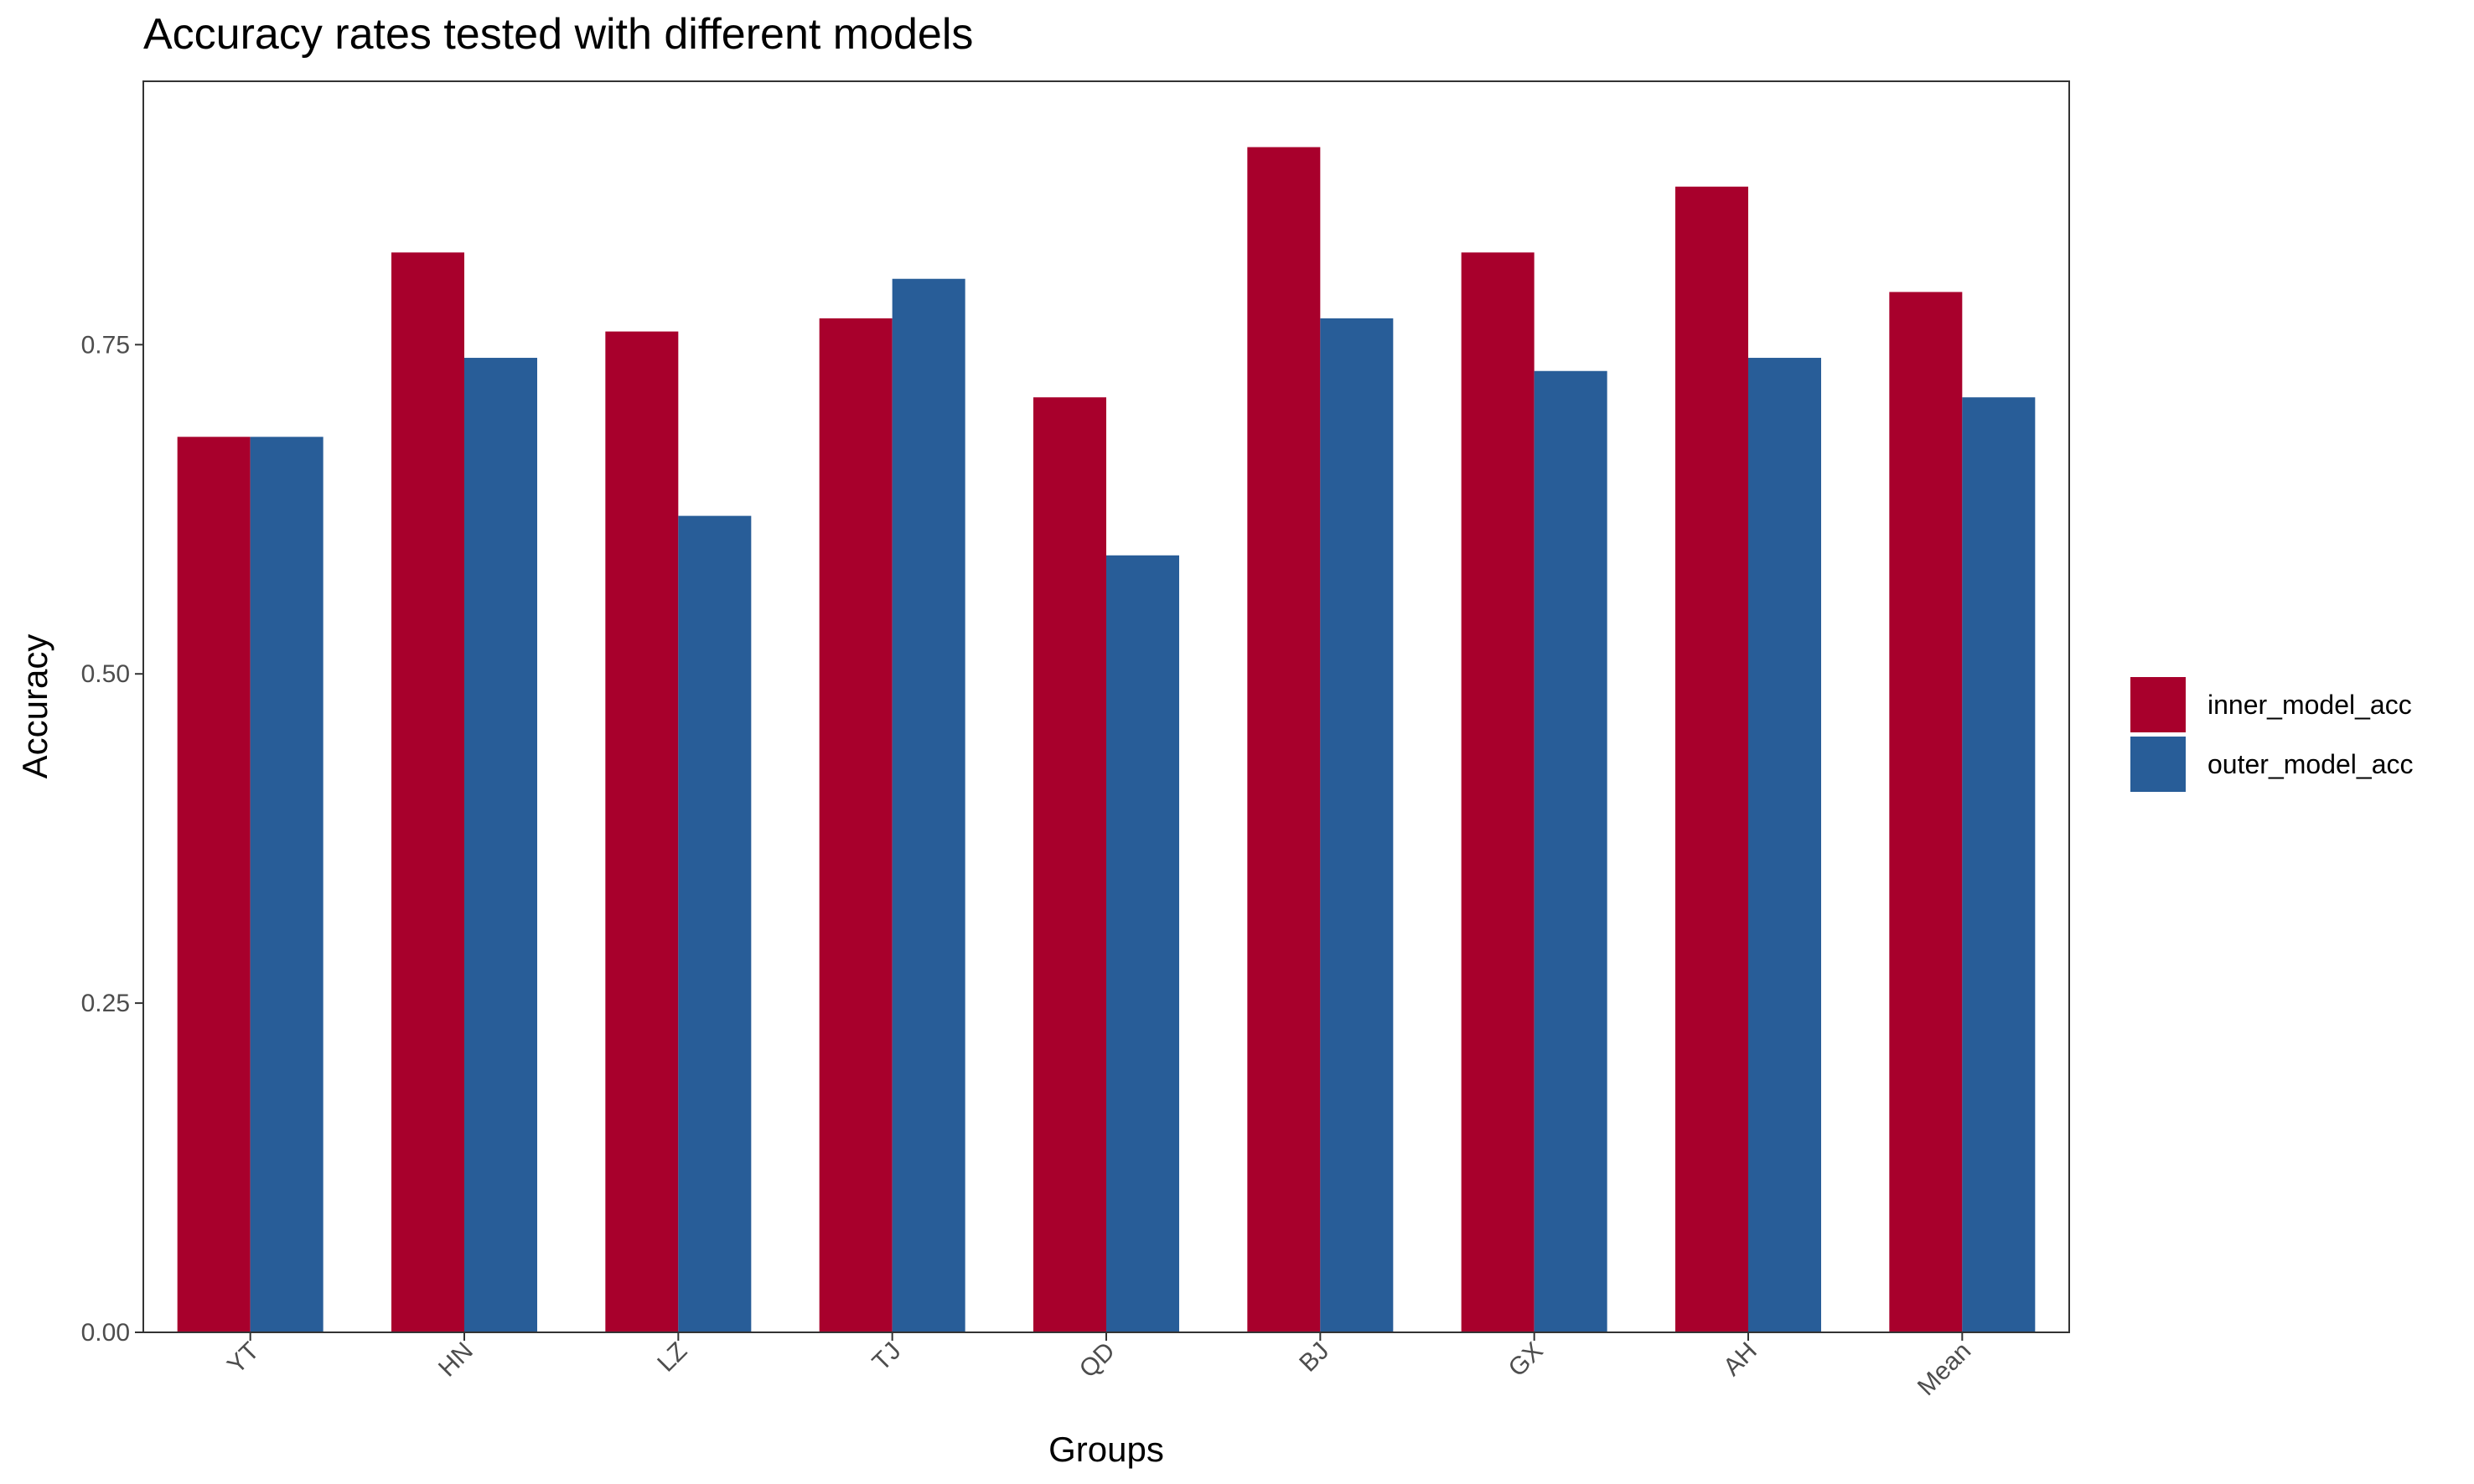  What do you see at coordinates (1999, 864) in the screenshot?
I see `bar-outer_model_acc-Mean` at bounding box center [1999, 864].